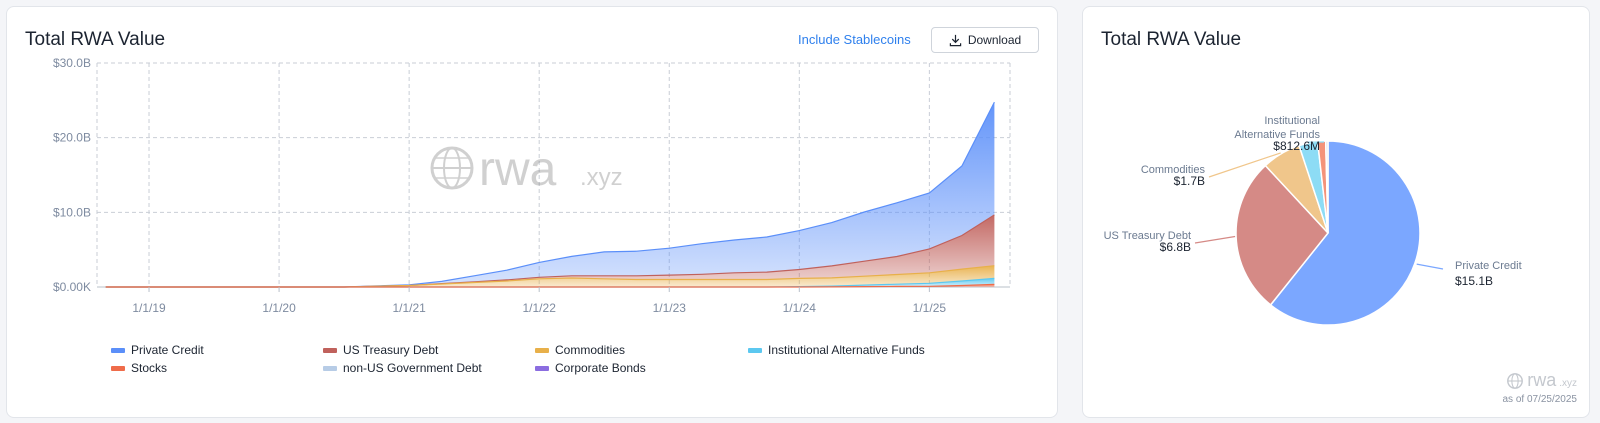 The image size is (1600, 423). Describe the element at coordinates (550, 285) in the screenshot. I see `area-series-line` at that location.